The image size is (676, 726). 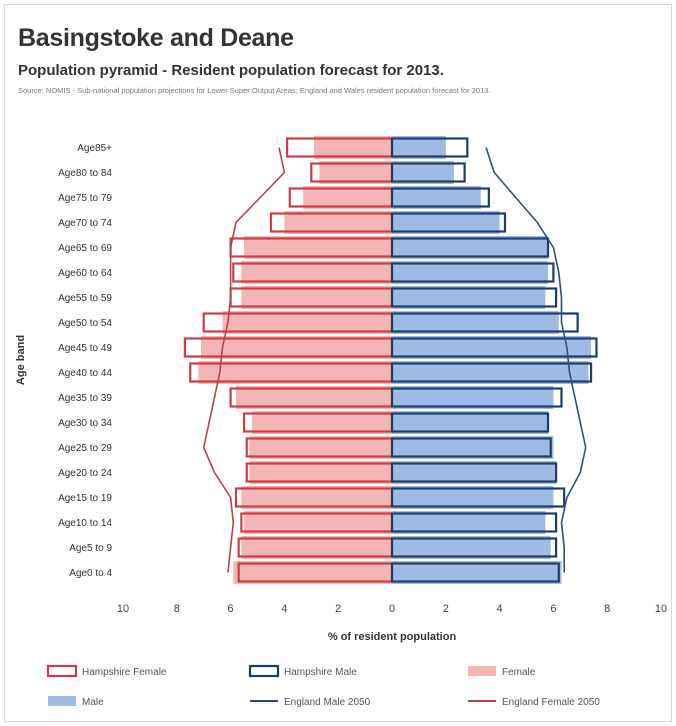 I want to click on legend-label: Hampshire Female, so click(x=124, y=672).